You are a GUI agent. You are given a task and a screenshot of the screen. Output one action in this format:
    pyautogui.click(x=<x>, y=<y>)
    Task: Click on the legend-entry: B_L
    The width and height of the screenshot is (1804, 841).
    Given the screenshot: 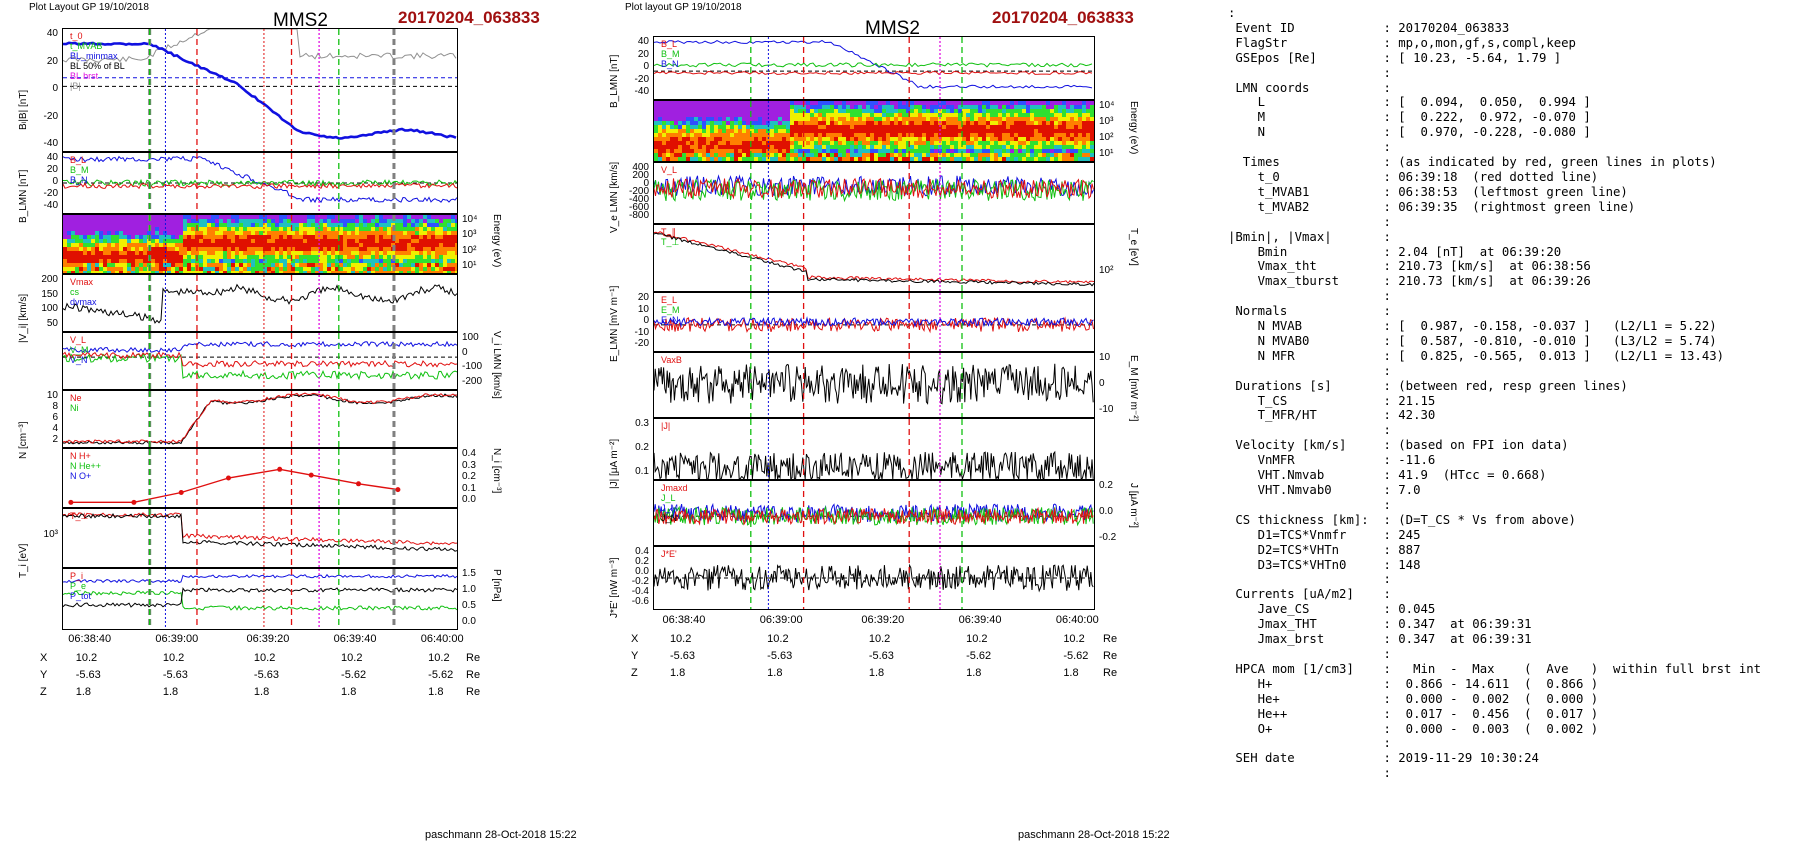 What is the action you would take?
    pyautogui.click(x=669, y=44)
    